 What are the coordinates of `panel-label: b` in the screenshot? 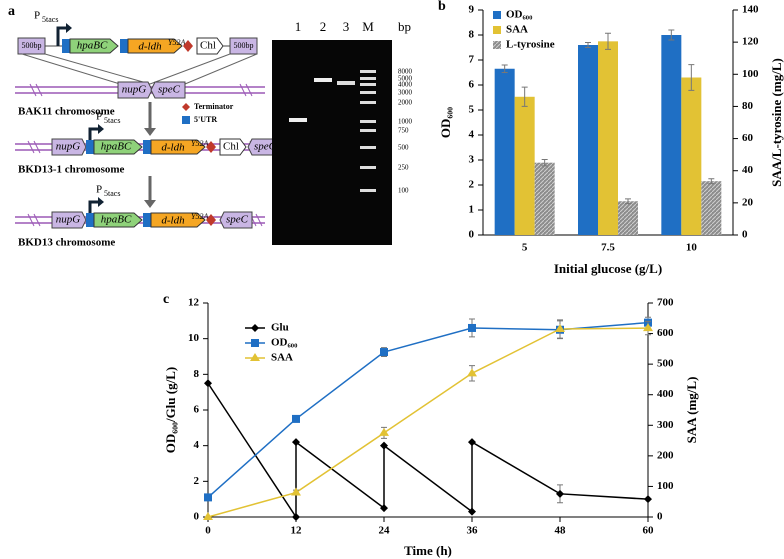 It's located at (442, 7).